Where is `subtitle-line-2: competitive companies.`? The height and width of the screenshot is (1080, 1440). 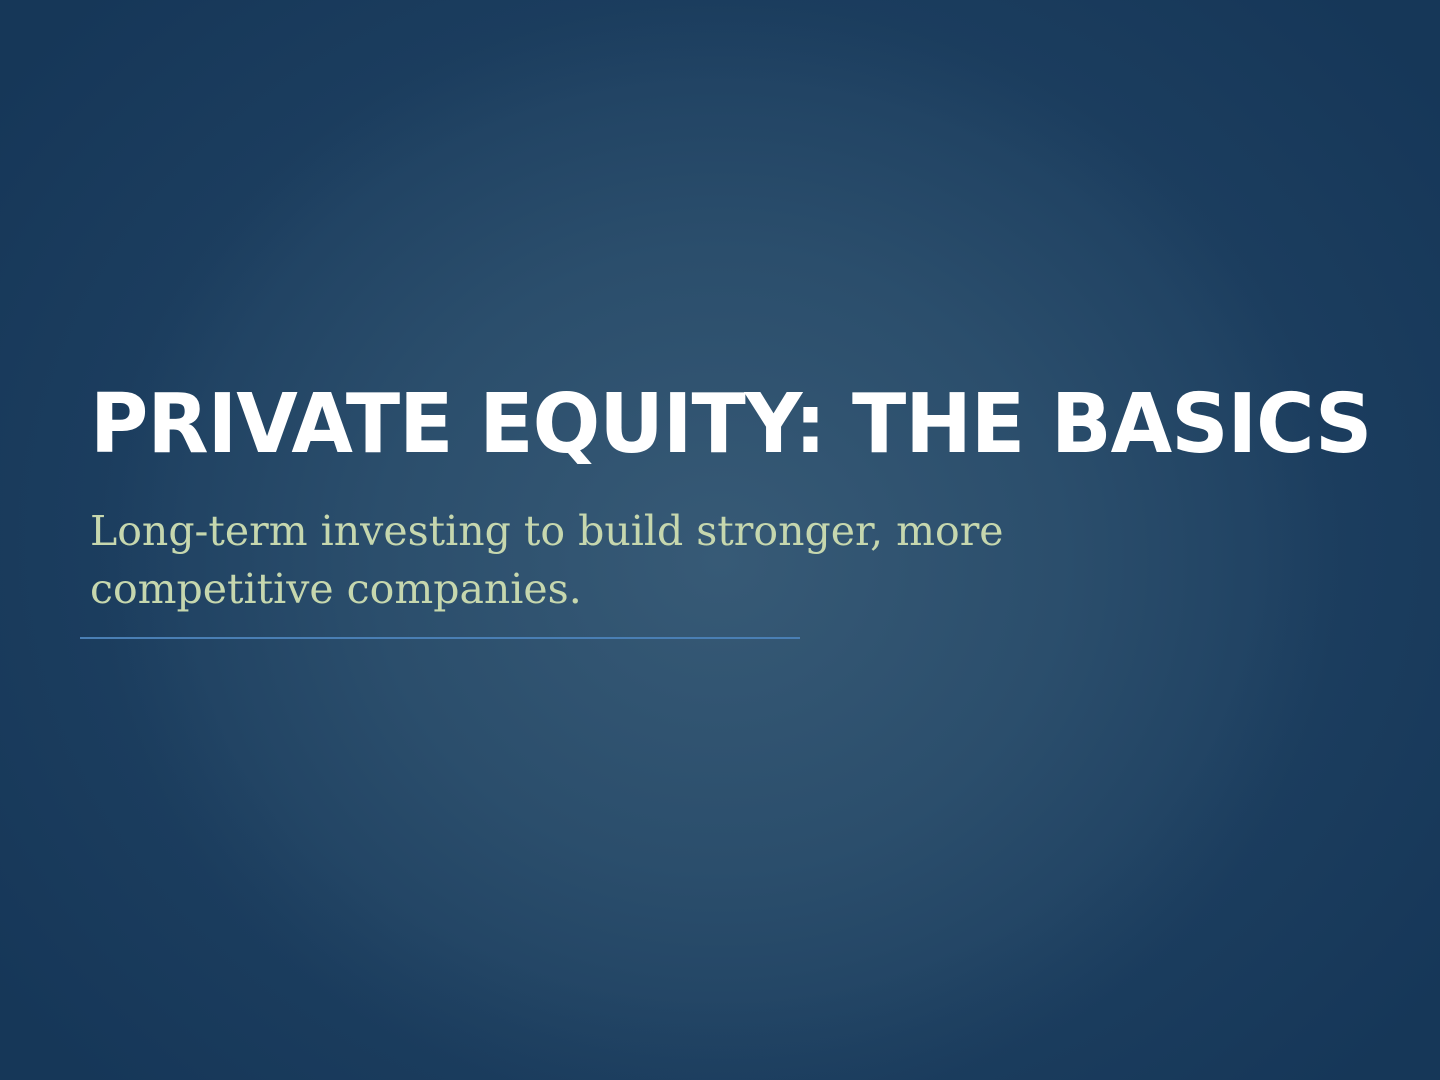 subtitle-line-2: competitive companies. is located at coordinates (336, 589).